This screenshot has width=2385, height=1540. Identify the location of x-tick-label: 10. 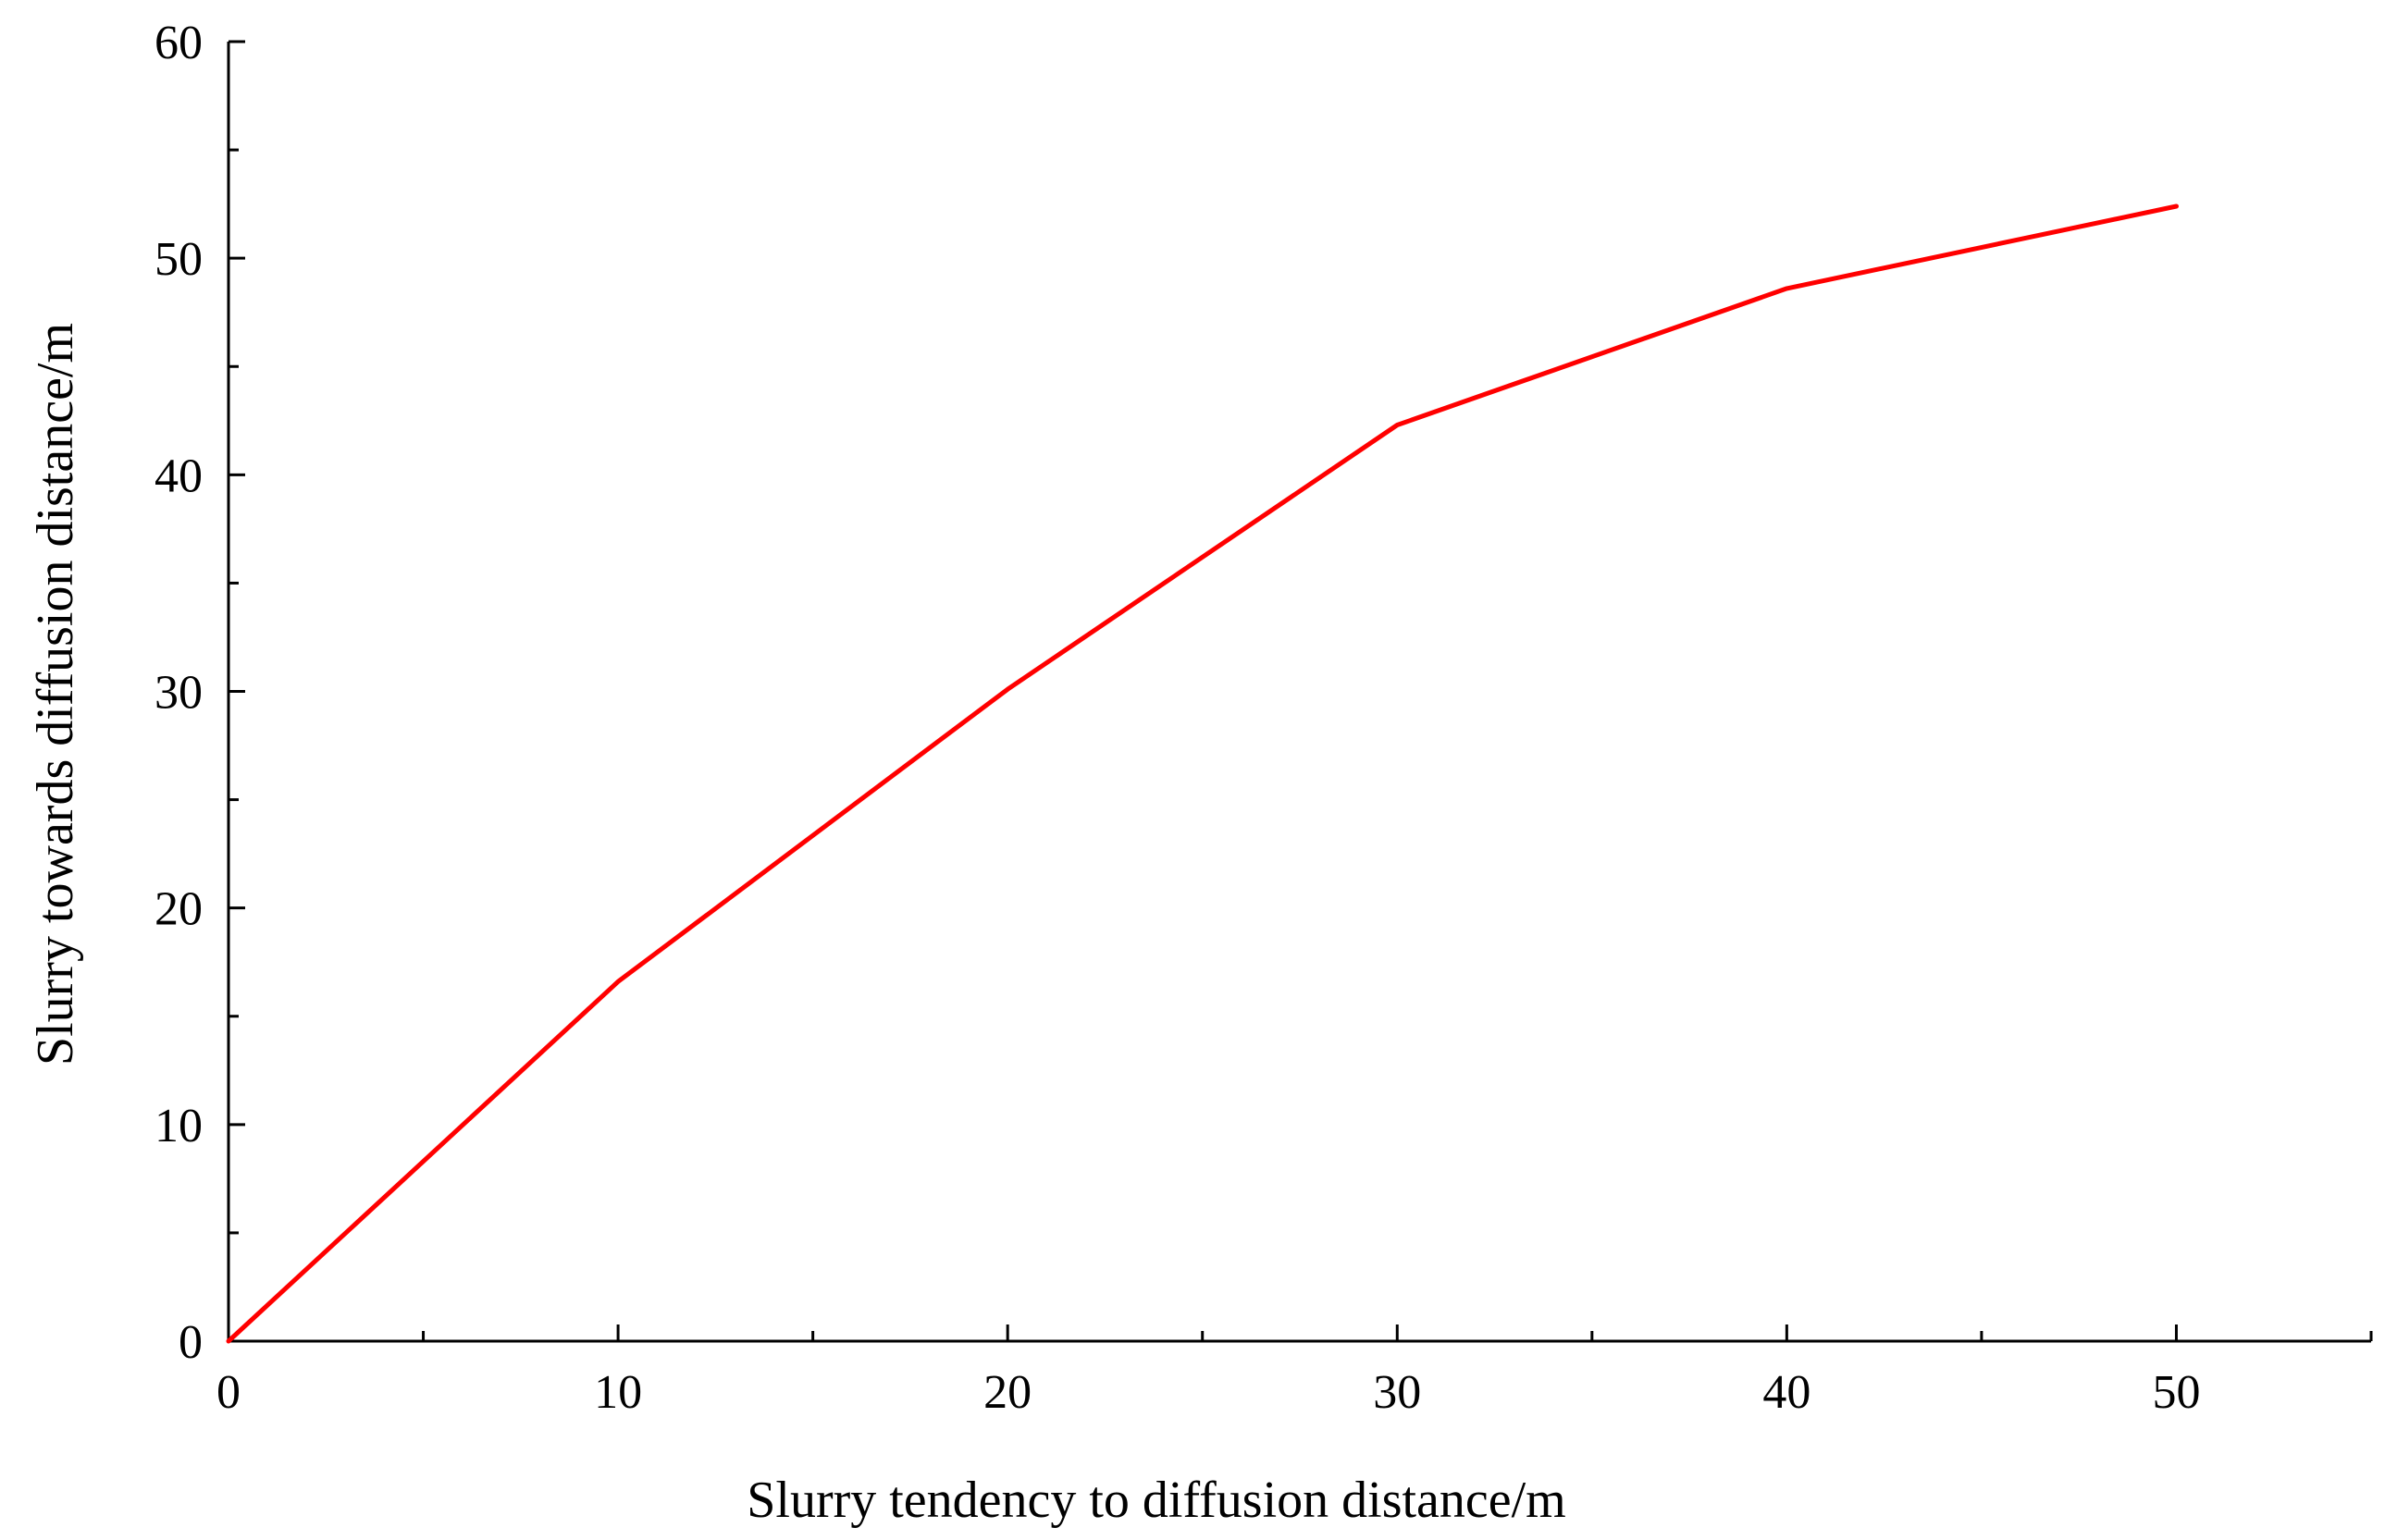
(618, 1392).